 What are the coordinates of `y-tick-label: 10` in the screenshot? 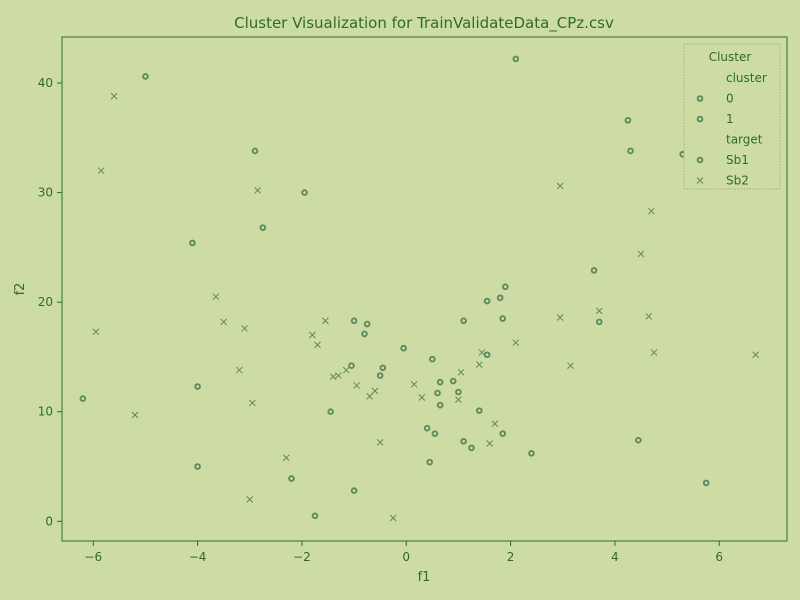 It's located at (45, 412).